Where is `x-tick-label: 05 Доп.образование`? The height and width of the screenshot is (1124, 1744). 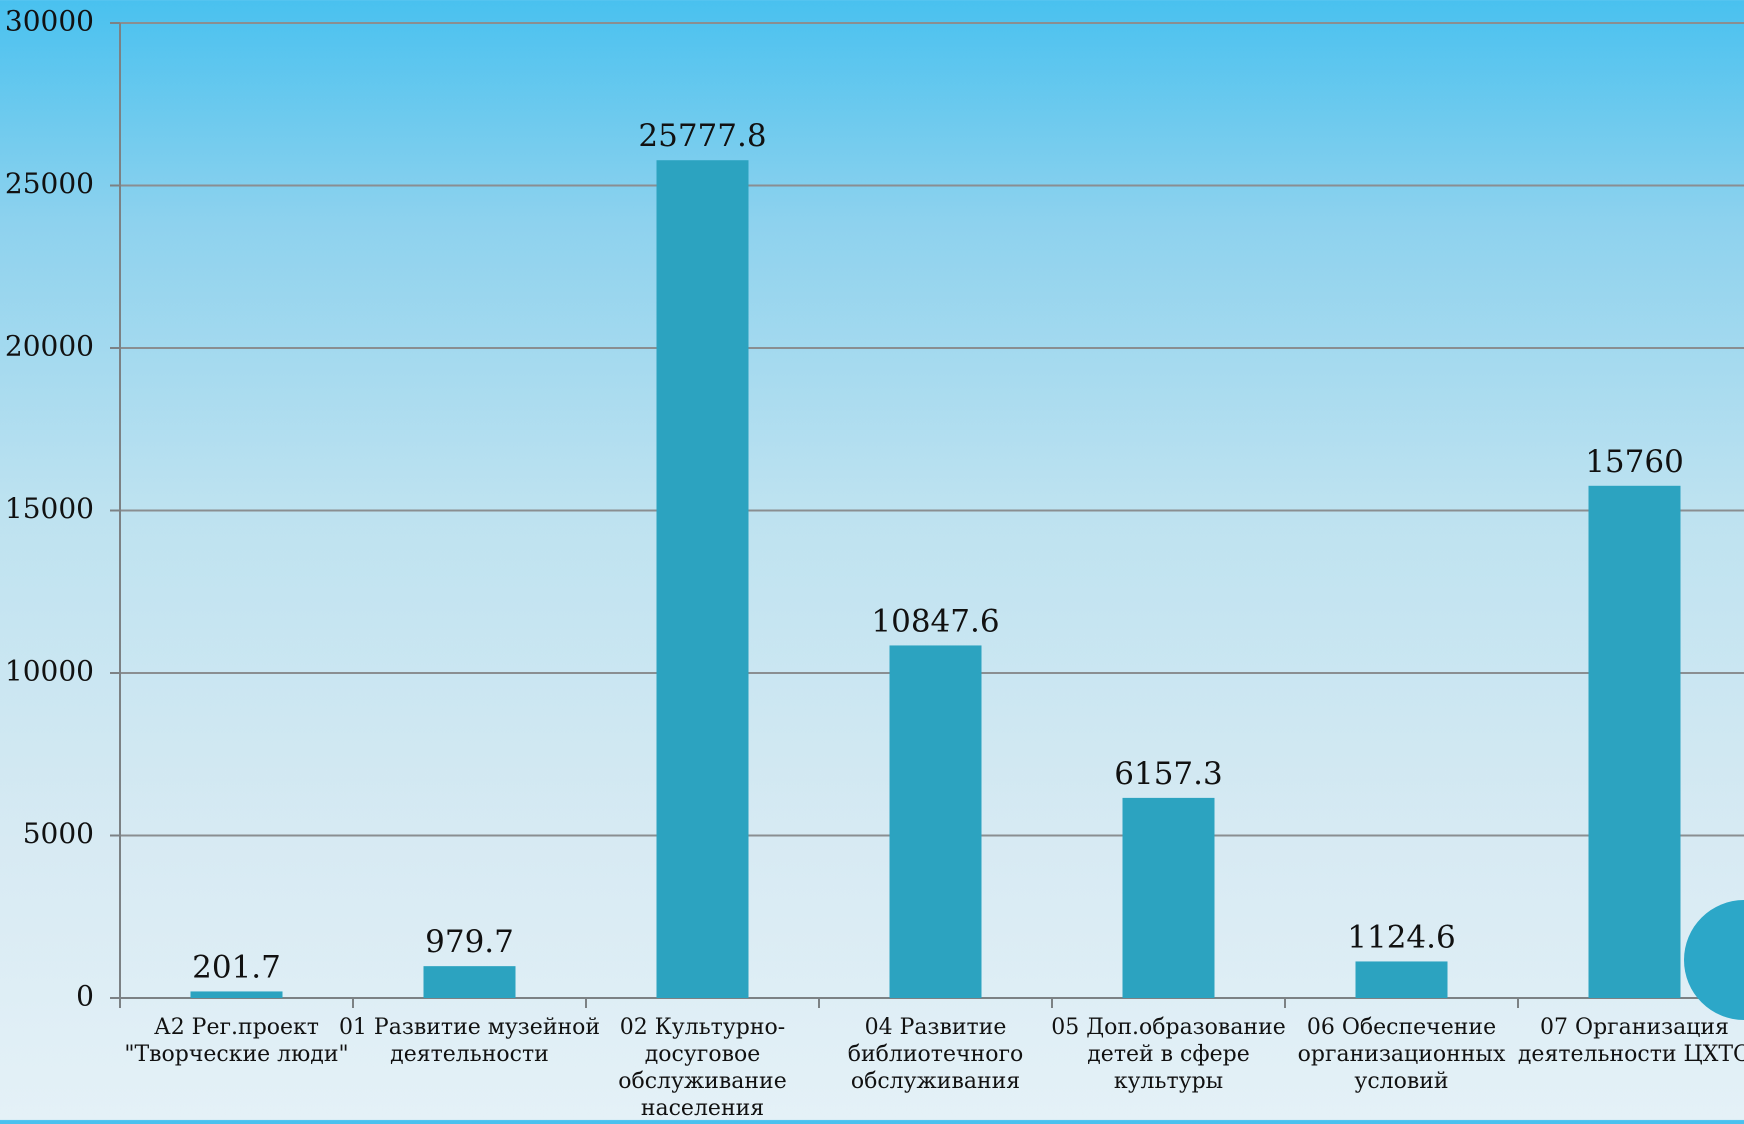
x-tick-label: 05 Доп.образование is located at coordinates (1168, 1027).